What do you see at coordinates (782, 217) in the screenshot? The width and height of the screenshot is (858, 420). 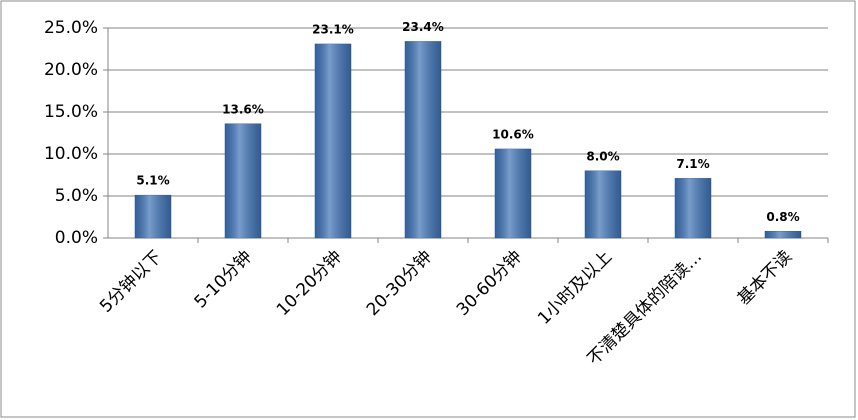 I see `value-label: 0.8%` at bounding box center [782, 217].